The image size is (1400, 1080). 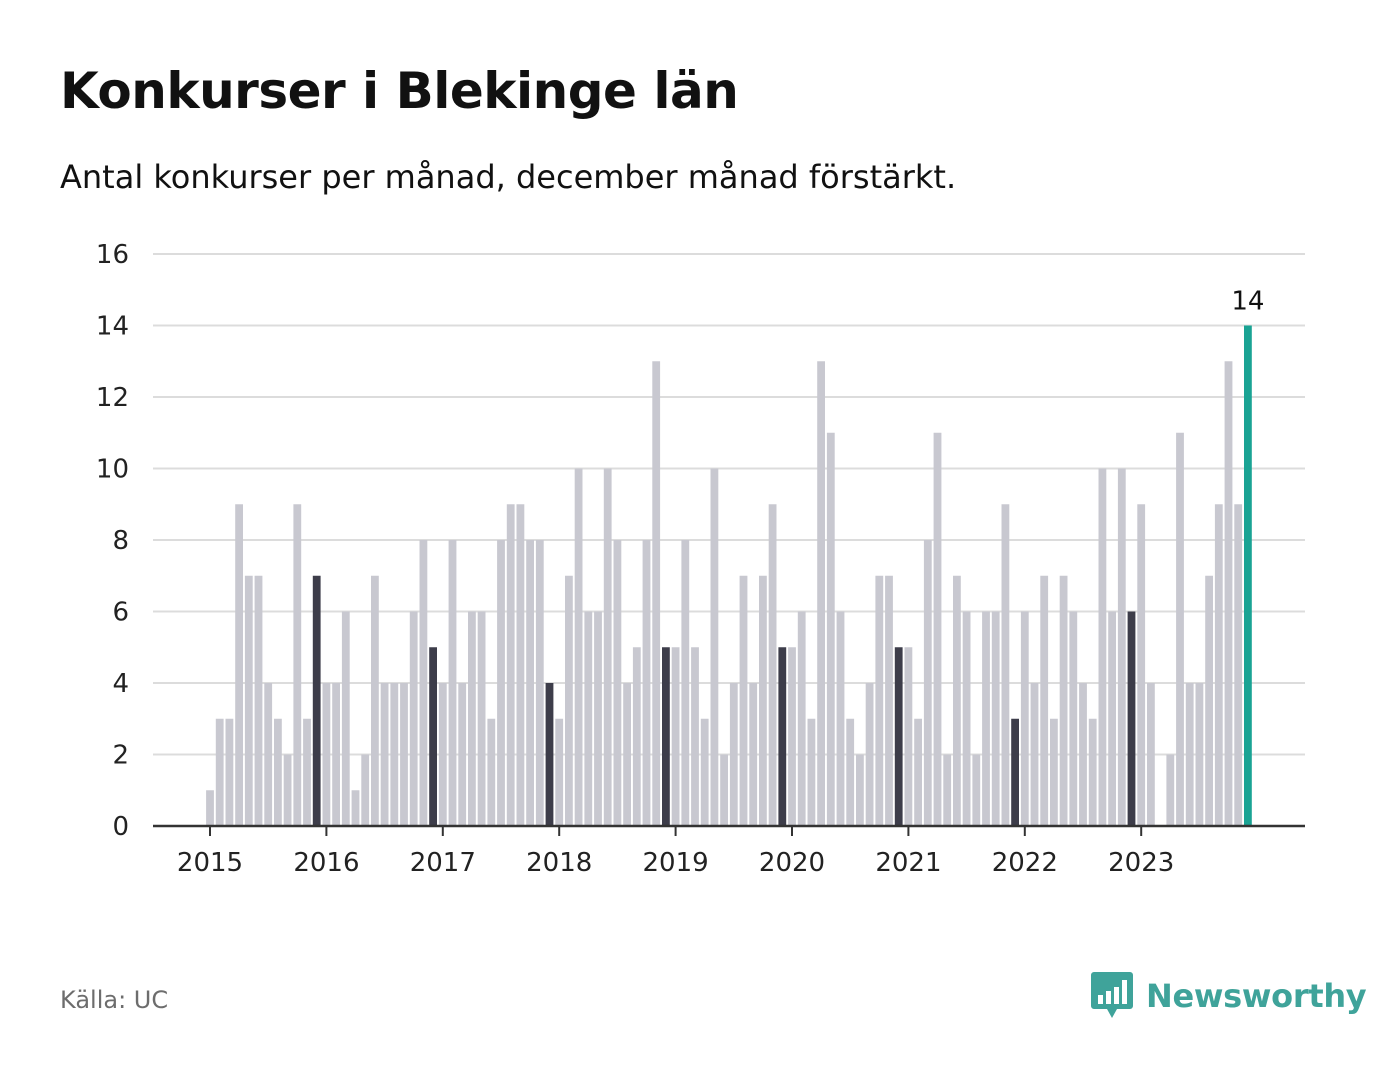 I want to click on y-tick-label: 16, so click(x=112, y=255).